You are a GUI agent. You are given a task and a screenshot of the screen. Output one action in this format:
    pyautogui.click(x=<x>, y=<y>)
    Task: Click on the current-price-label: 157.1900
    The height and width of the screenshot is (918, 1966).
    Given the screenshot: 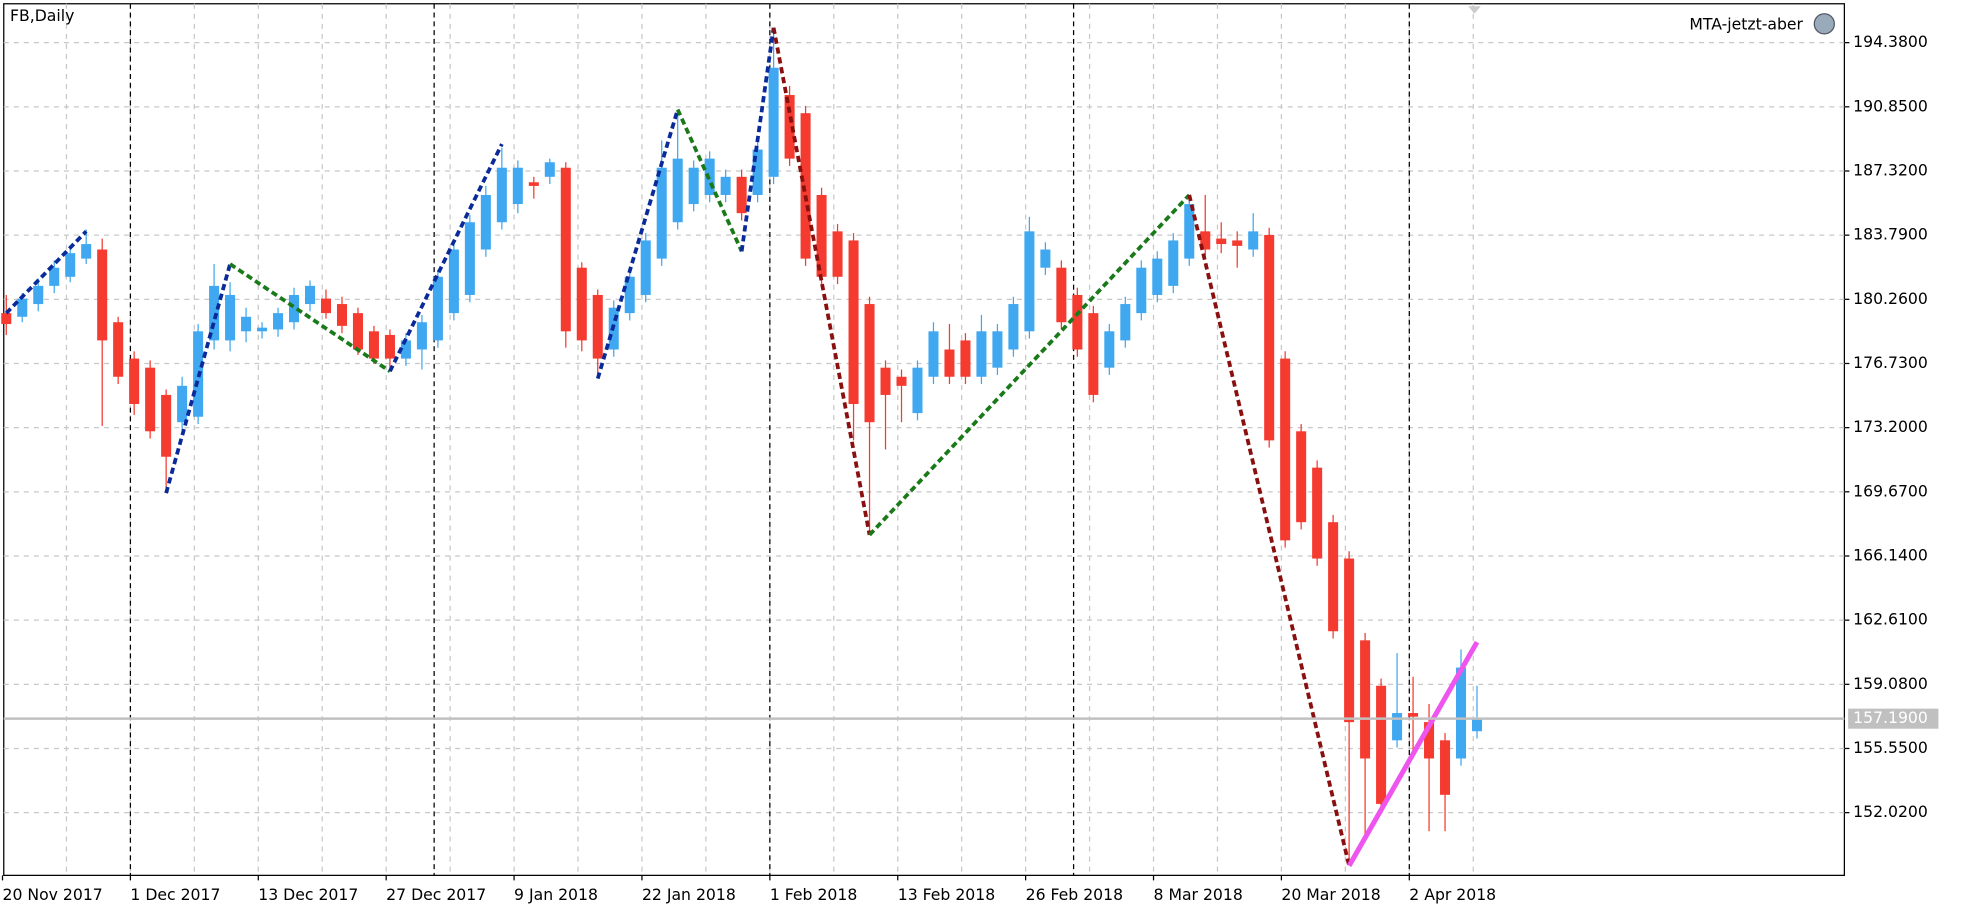 What is the action you would take?
    pyautogui.click(x=1890, y=717)
    